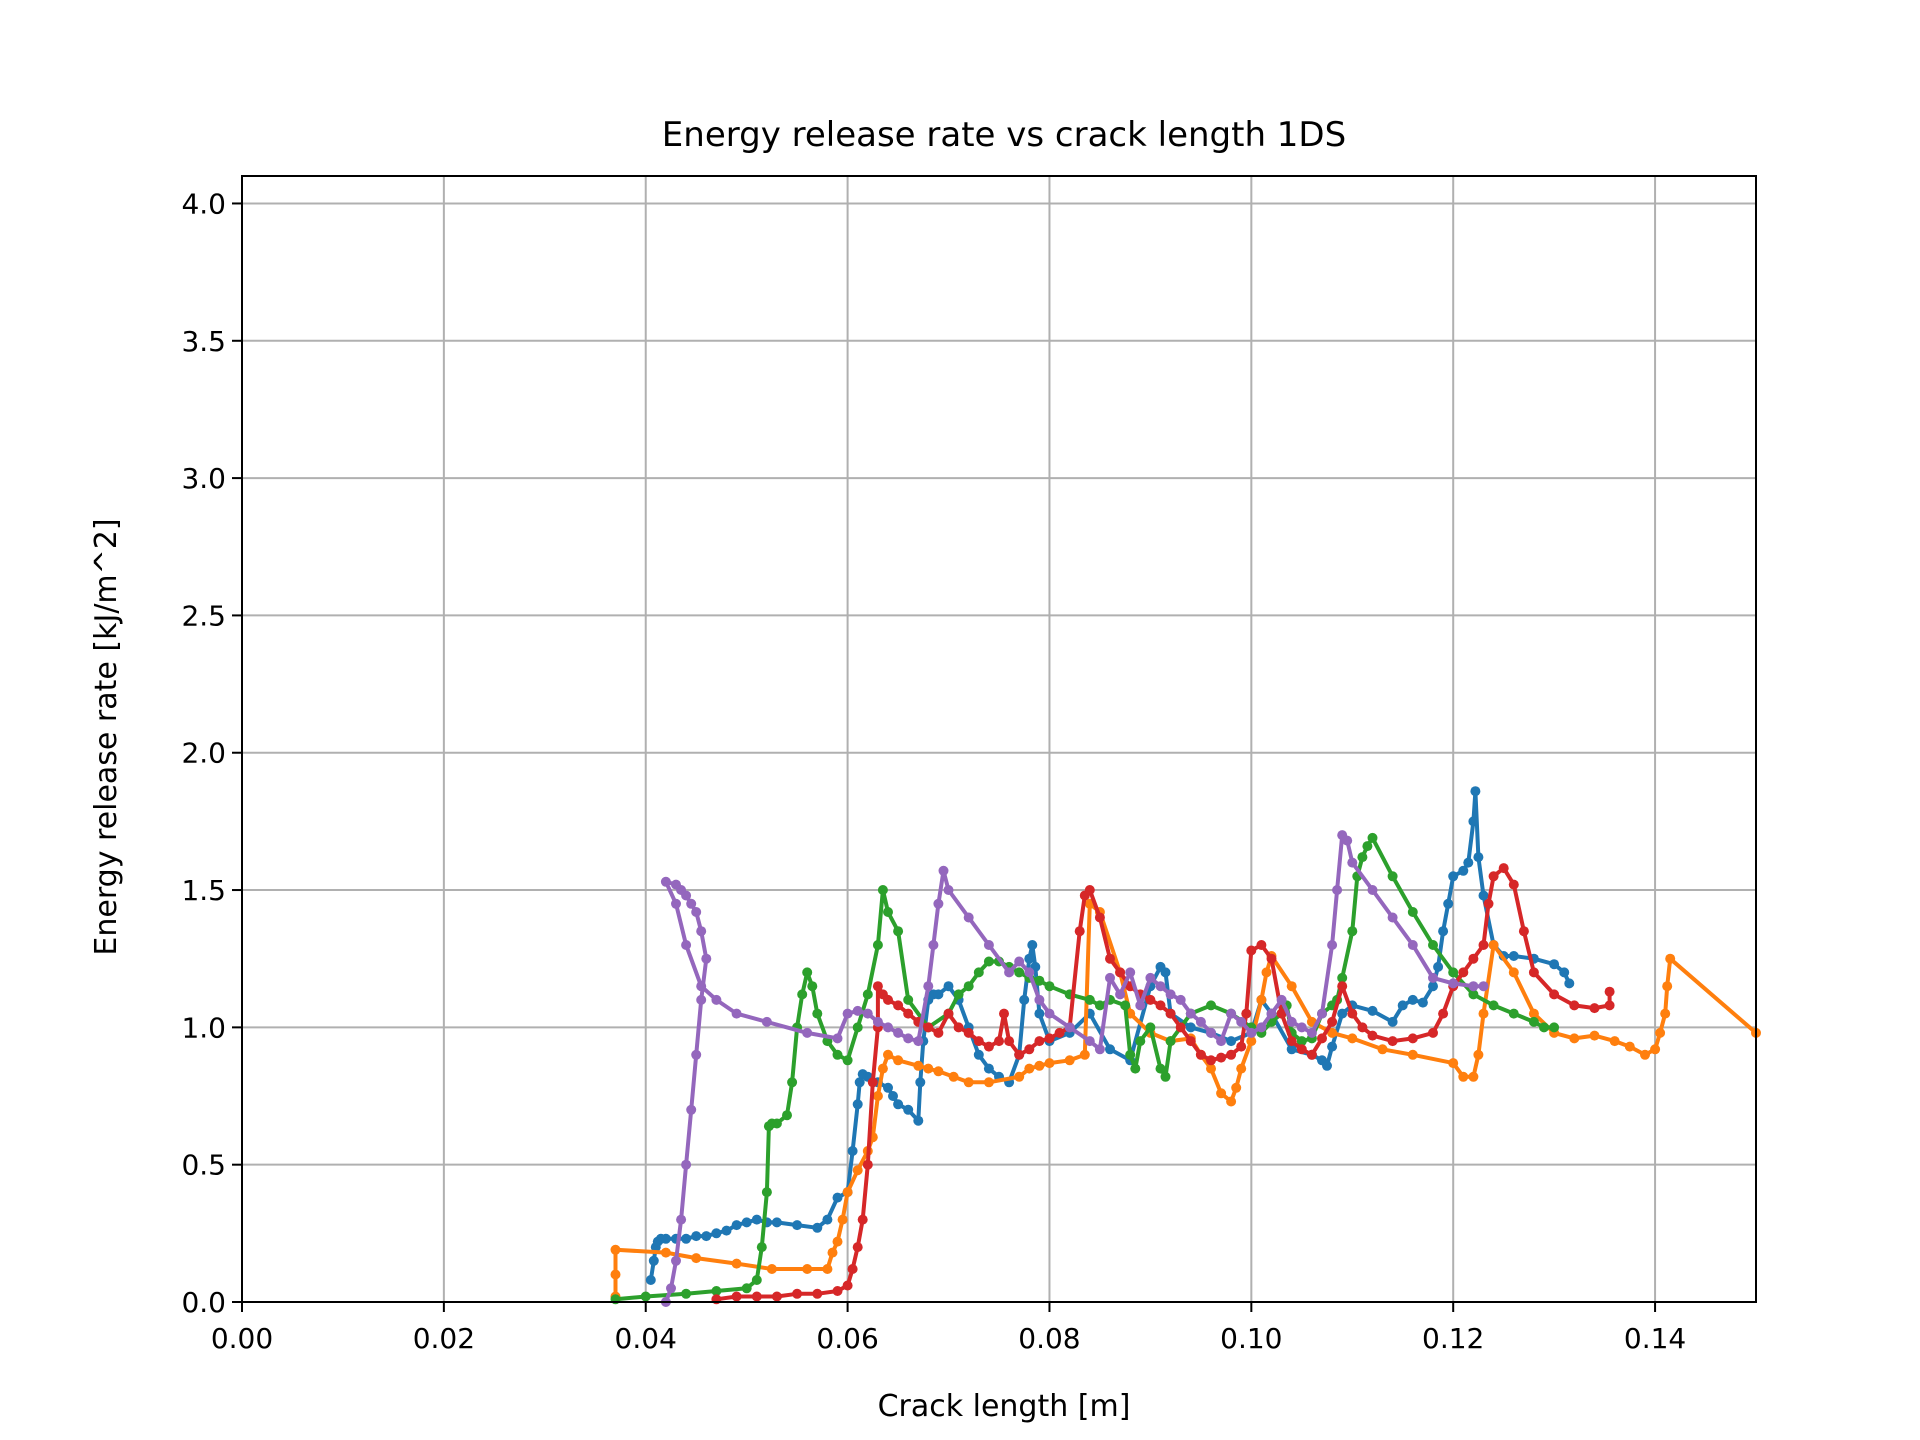 The width and height of the screenshot is (1920, 1440). I want to click on y-tick-label: 0.0, so click(203, 1302).